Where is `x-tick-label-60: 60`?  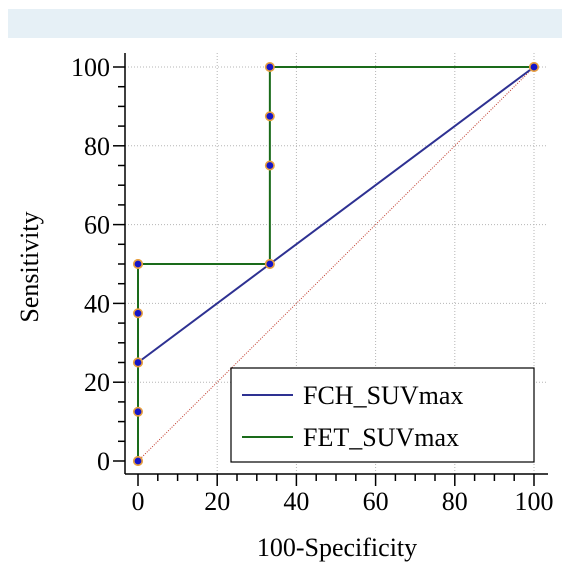 x-tick-label-60: 60 is located at coordinates (376, 501).